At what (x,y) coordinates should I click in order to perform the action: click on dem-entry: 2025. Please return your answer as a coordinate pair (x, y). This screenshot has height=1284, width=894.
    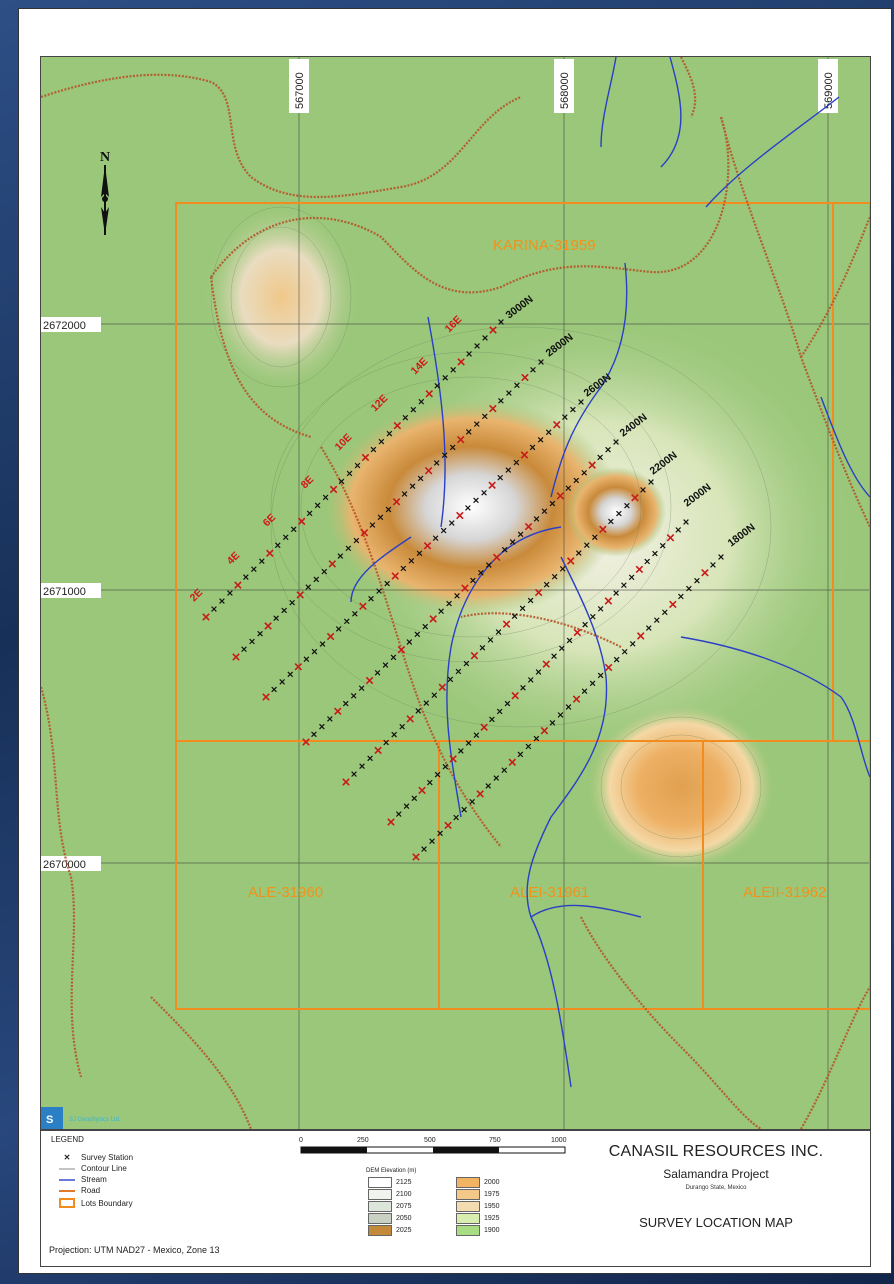
    Looking at the image, I should click on (412, 1230).